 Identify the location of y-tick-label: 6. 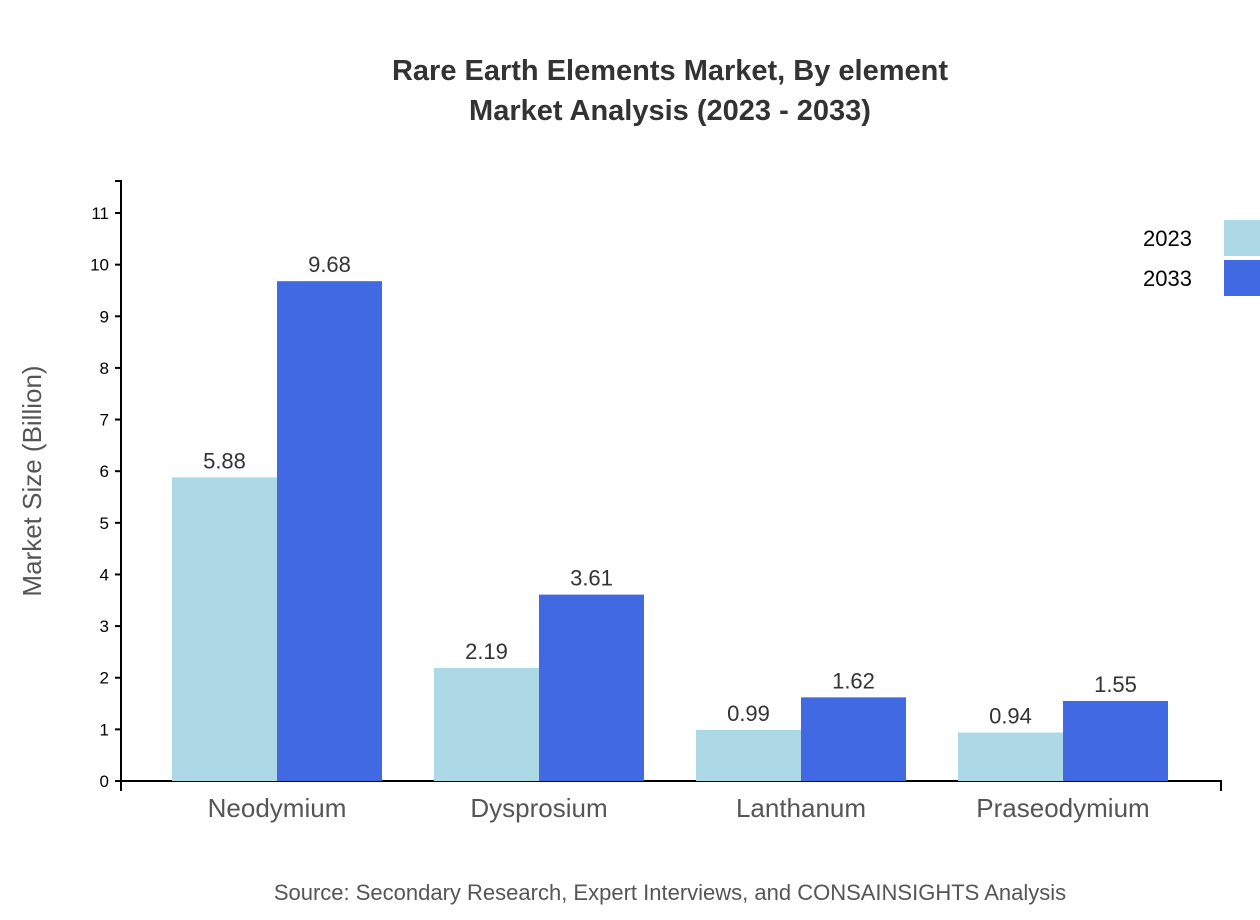
(104, 471).